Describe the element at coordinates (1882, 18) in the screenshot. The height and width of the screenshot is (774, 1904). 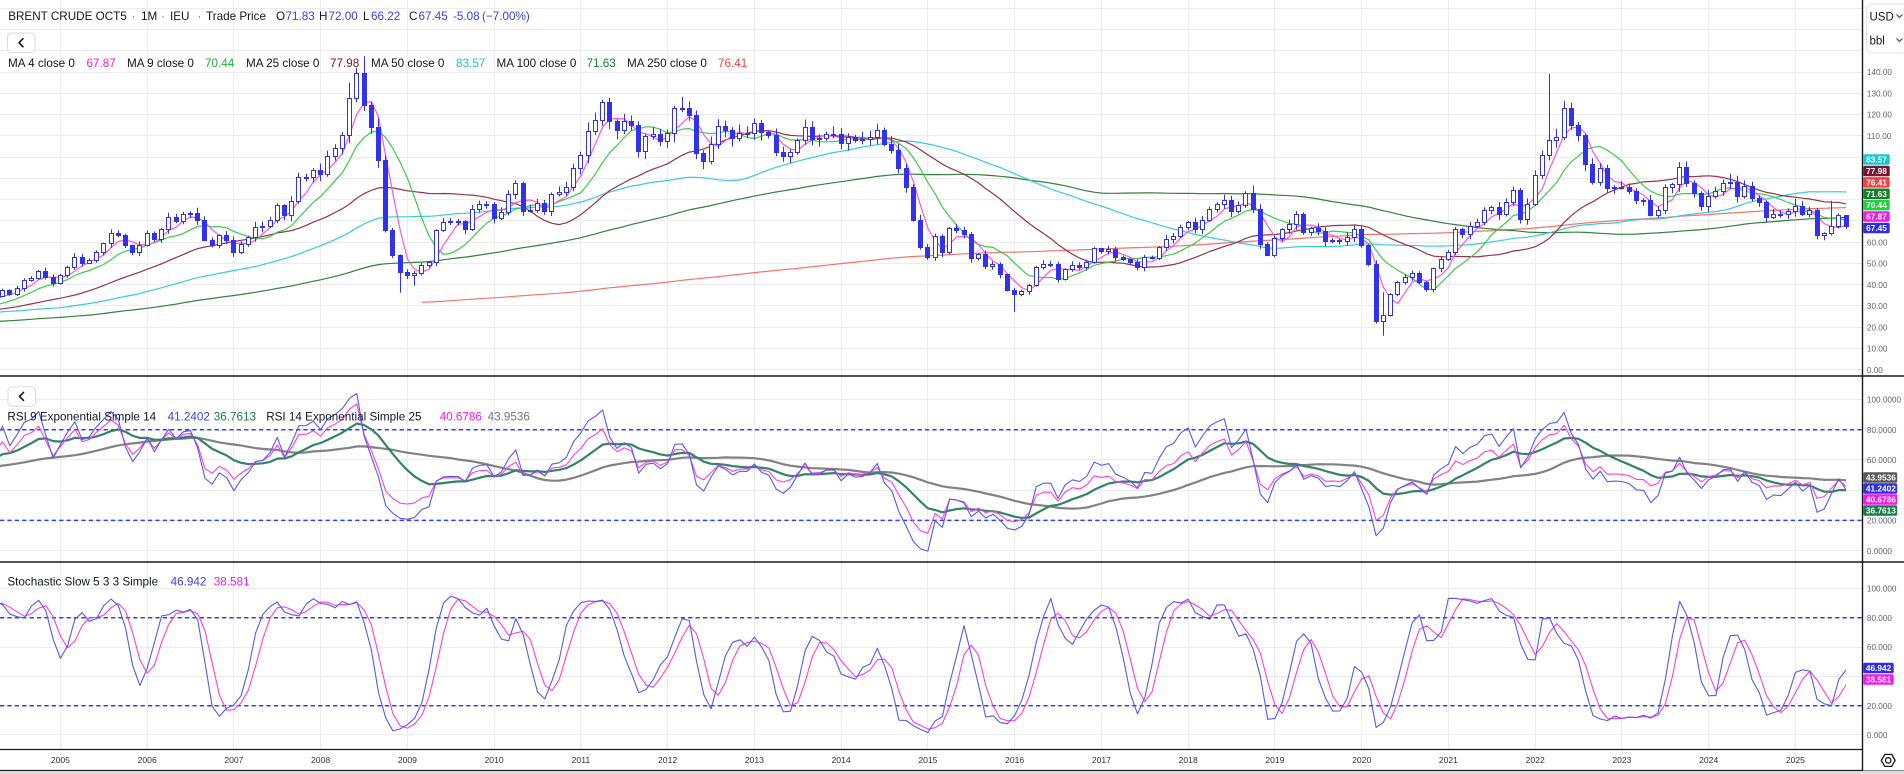
I see `svg-text: USD` at that location.